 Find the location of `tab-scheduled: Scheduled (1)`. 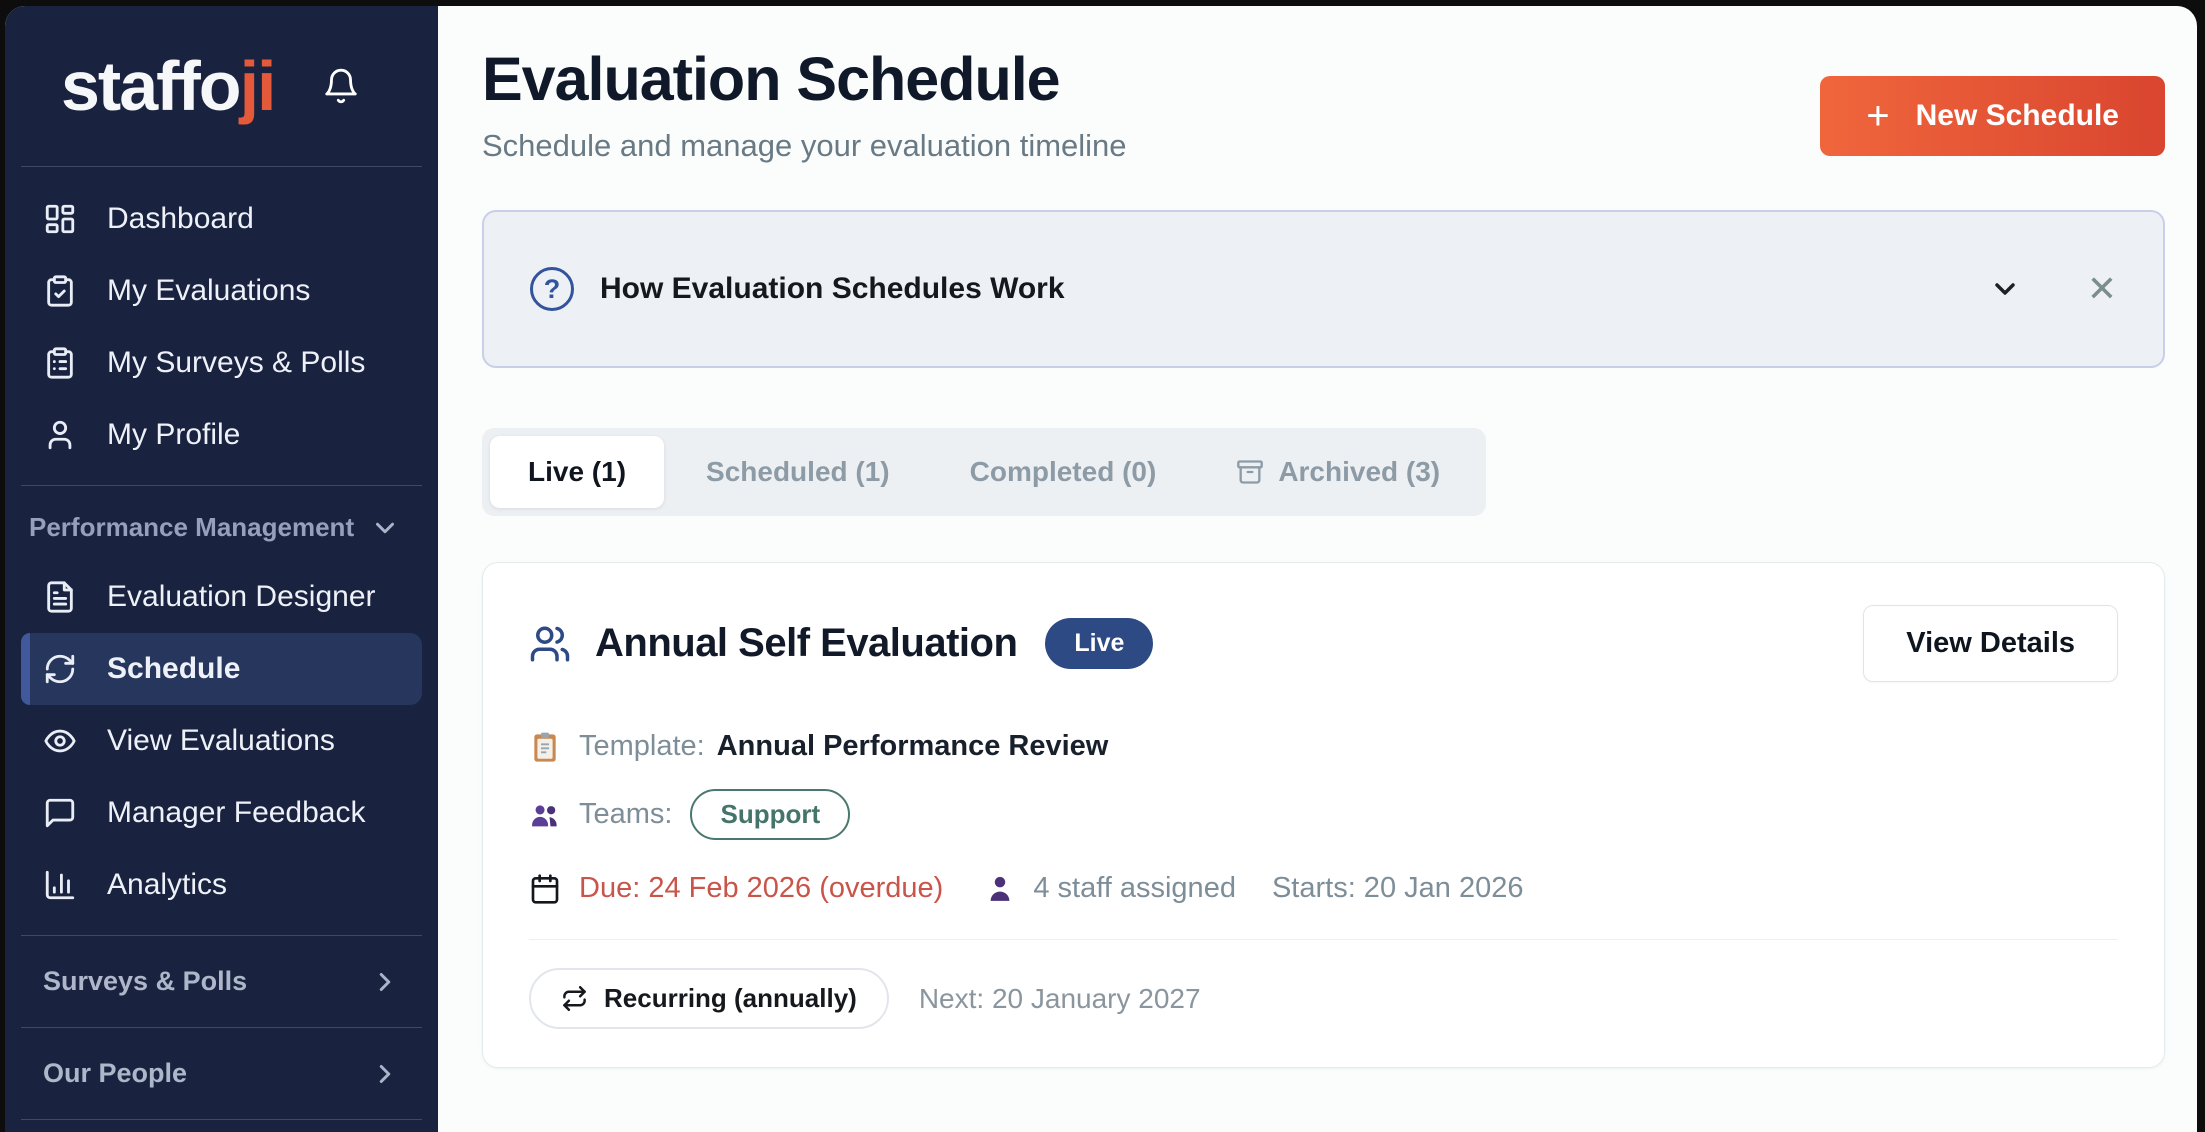

tab-scheduled: Scheduled (1) is located at coordinates (798, 472).